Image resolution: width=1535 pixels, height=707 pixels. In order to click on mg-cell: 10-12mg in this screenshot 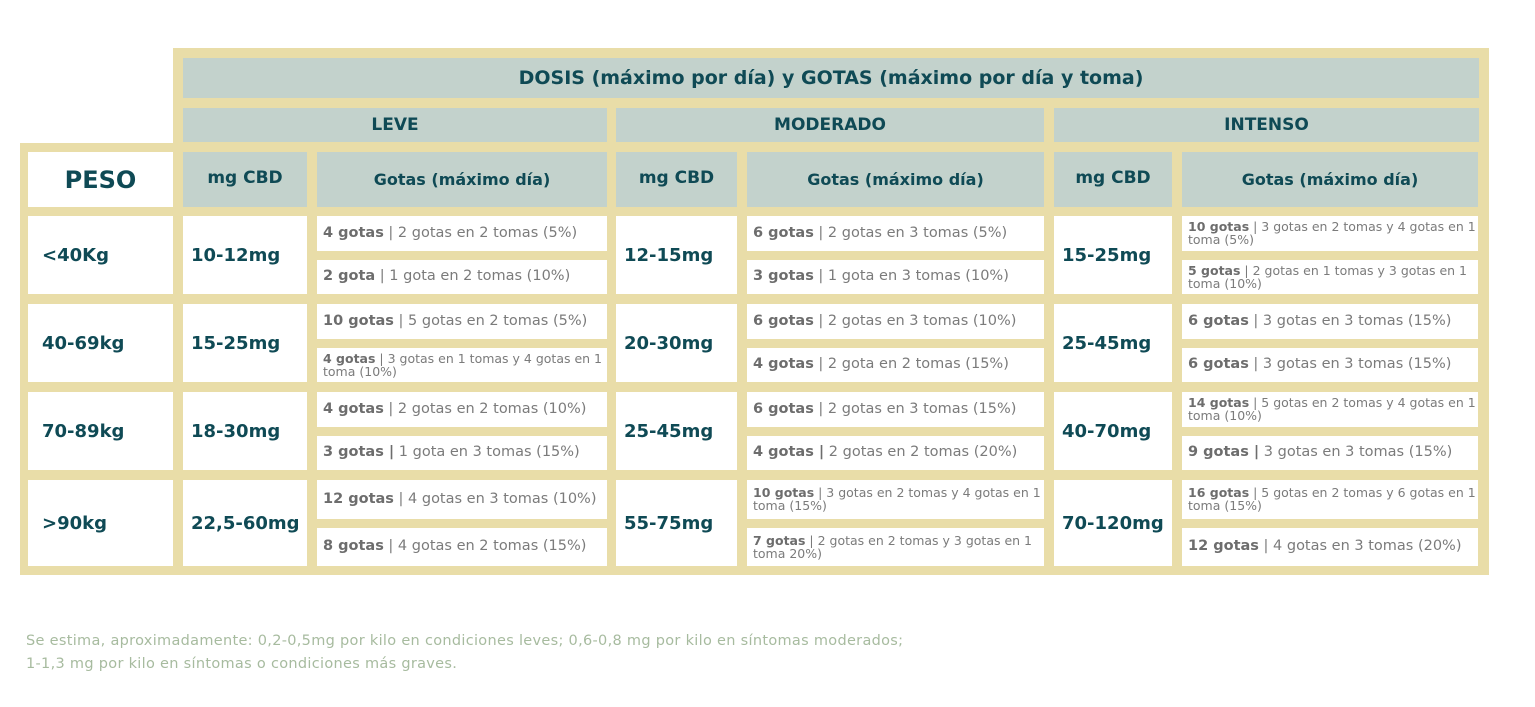, I will do `click(245, 255)`.